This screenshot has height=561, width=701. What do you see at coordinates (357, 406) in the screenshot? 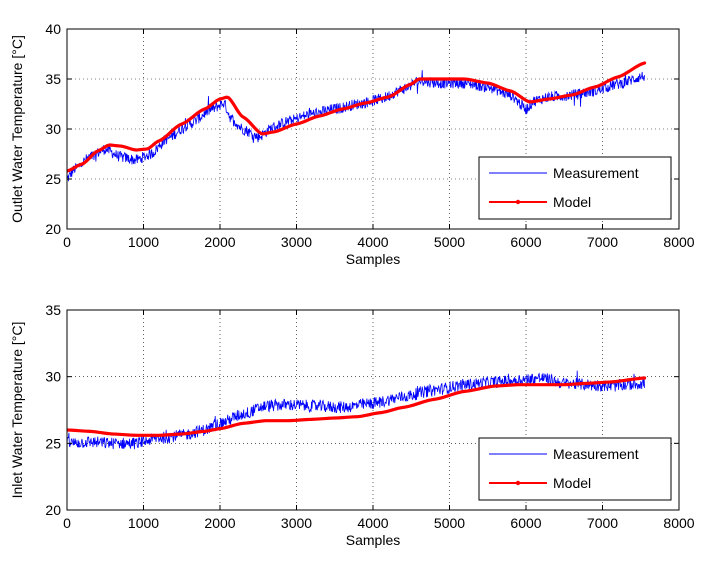
I see `series-line-model` at bounding box center [357, 406].